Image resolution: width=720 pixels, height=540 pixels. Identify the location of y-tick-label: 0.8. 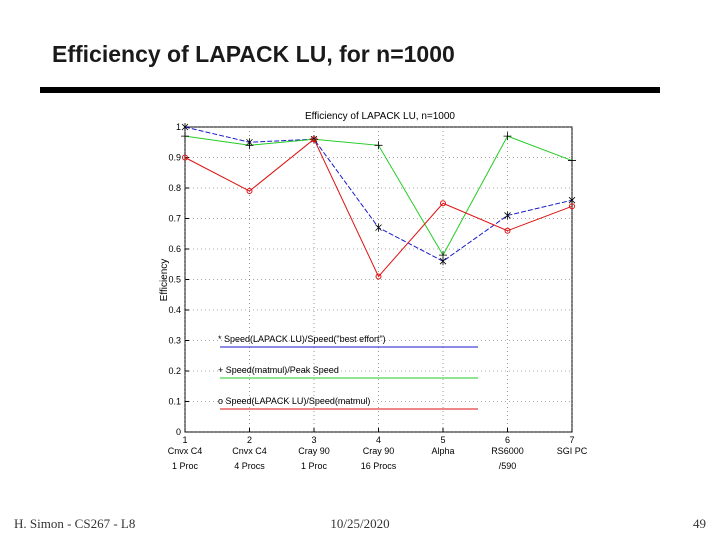
(174, 188).